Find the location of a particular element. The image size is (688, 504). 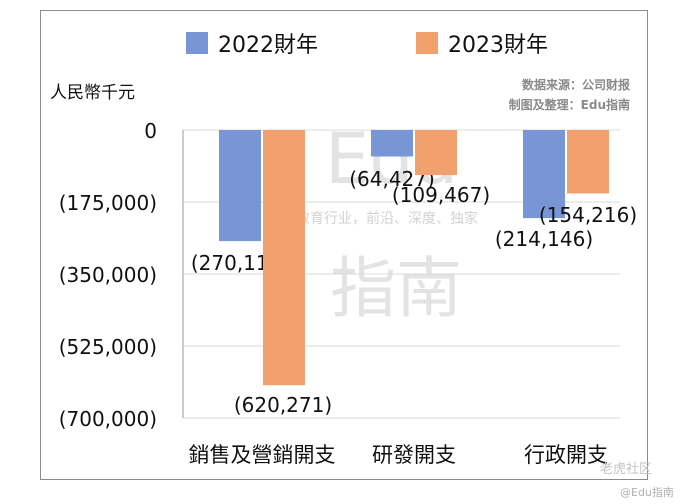

x-category-label: 研發開支 is located at coordinates (414, 455).